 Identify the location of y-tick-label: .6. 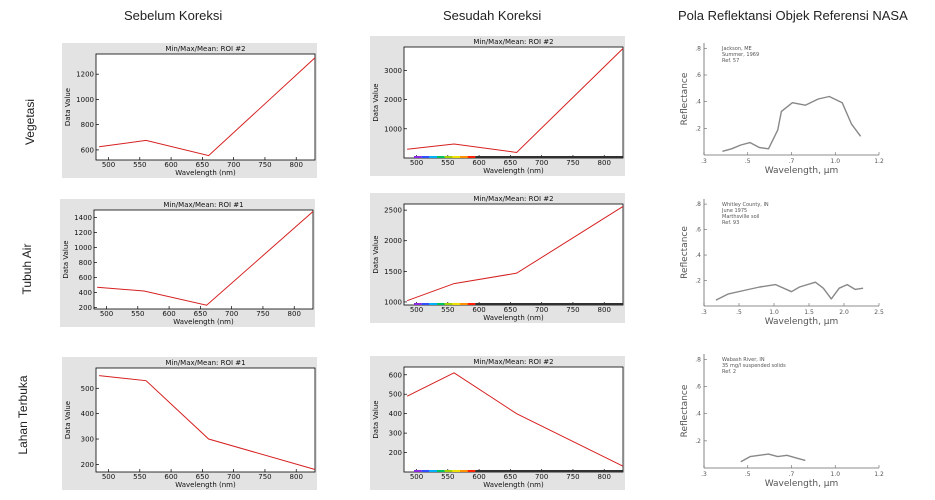
(698, 230).